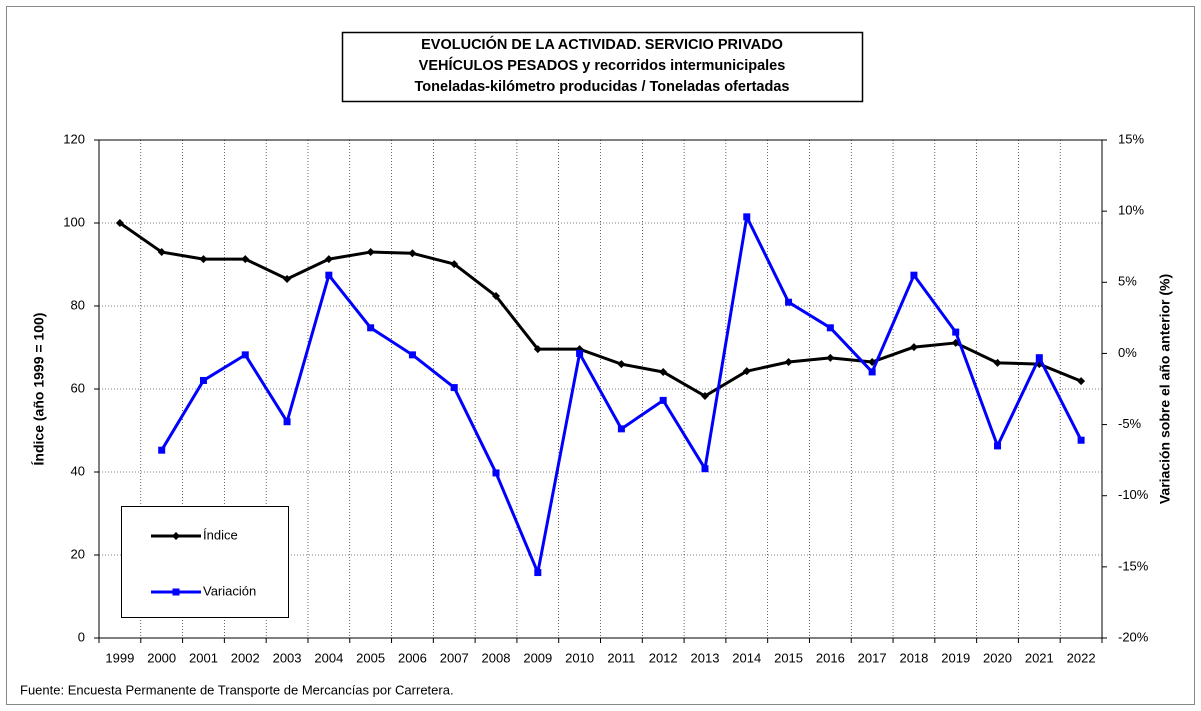 This screenshot has height=711, width=1201. I want to click on y2-tick-label: 15%, so click(1131, 138).